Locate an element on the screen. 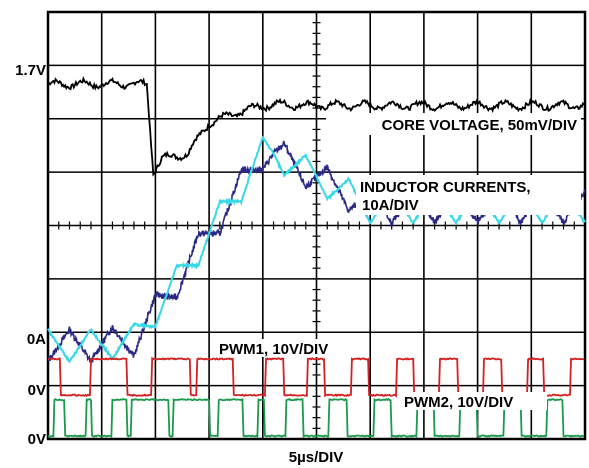  core-voltage-label: CORE VOLTAGE, 50mV/DIV is located at coordinates (479, 125).